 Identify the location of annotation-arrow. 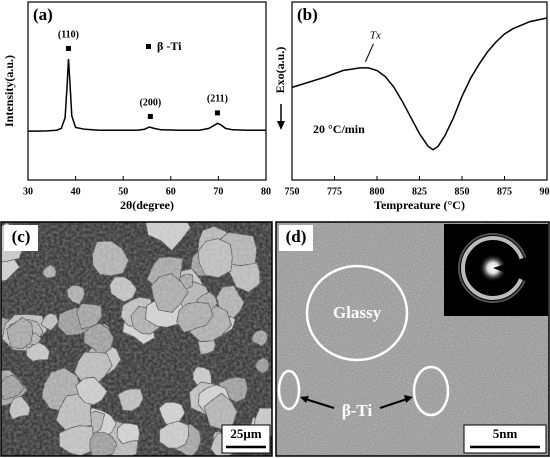
(369, 53).